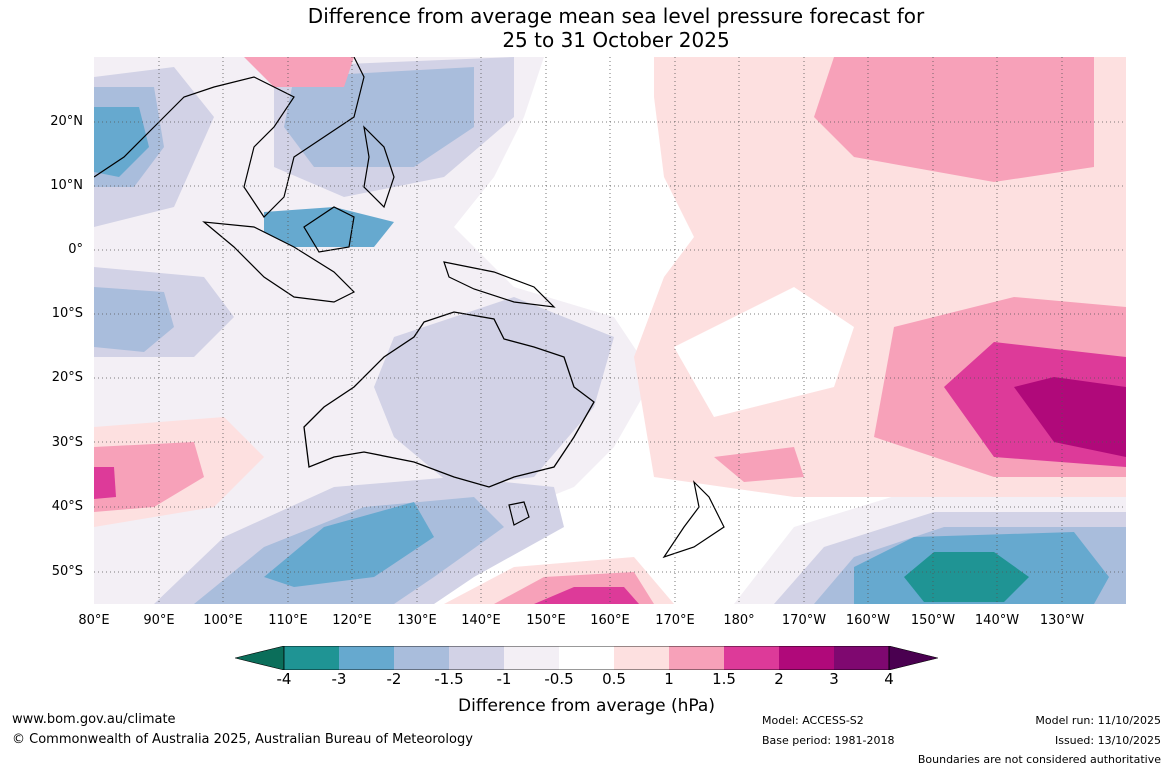 This screenshot has height=770, width=1173. Describe the element at coordinates (349, 544) in the screenshot. I see `neg-belt-south-core` at that location.